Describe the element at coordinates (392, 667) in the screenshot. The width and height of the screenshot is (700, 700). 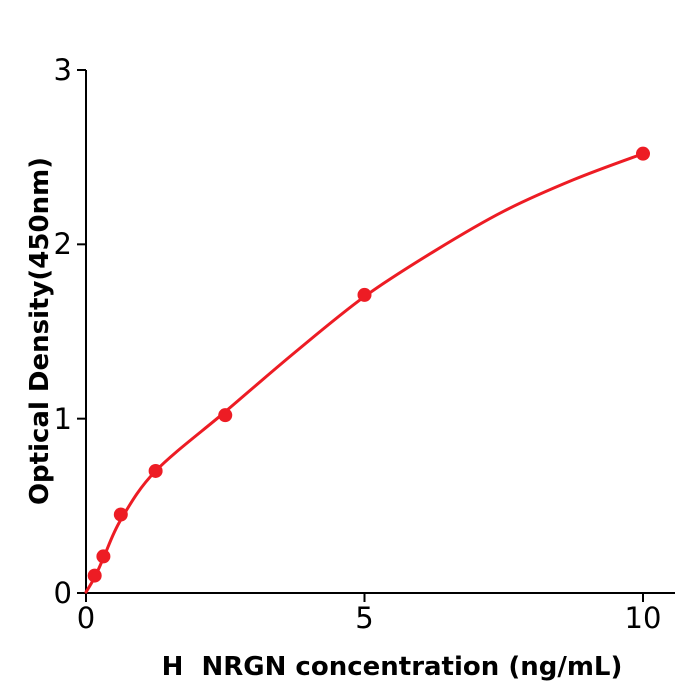
I see `x-axis-title: H NRGN concentration (ng/mL)` at that location.